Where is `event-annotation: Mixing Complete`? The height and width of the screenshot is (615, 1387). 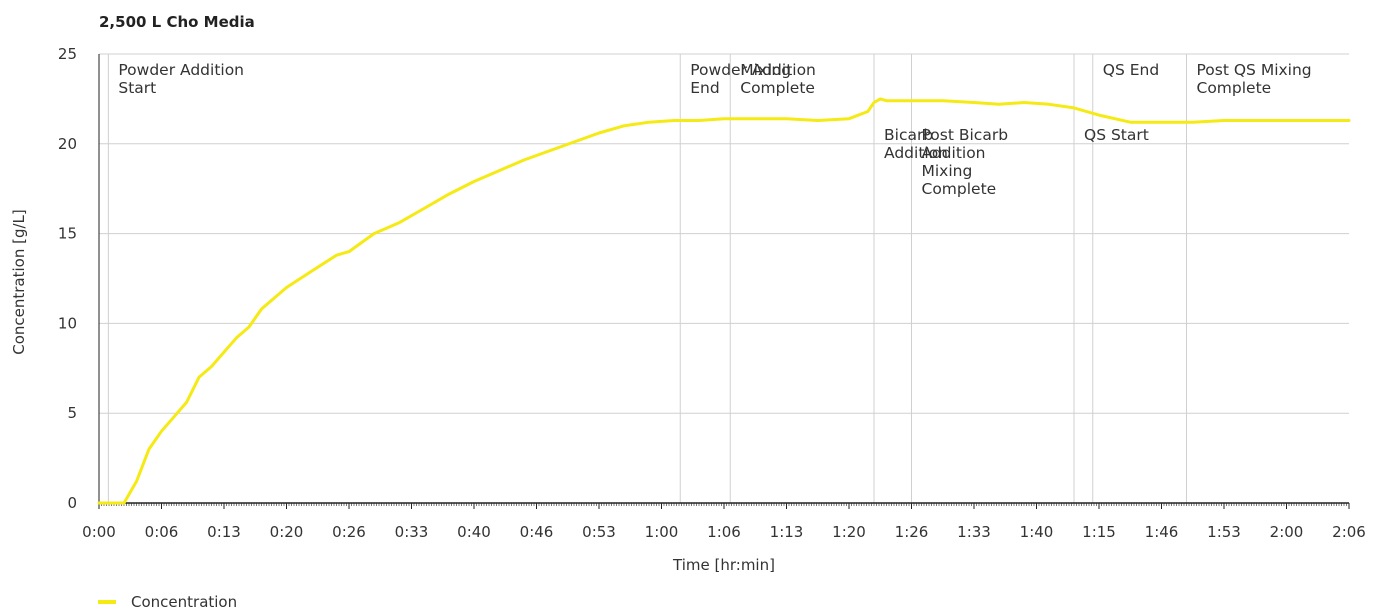 event-annotation: Mixing Complete is located at coordinates (777, 79).